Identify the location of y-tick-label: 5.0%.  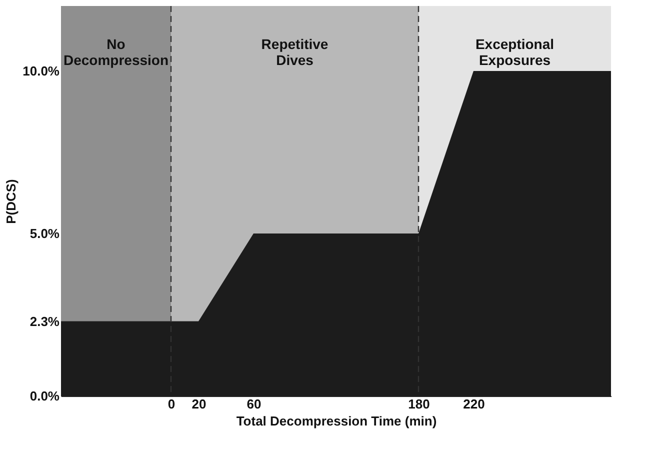
(45, 233).